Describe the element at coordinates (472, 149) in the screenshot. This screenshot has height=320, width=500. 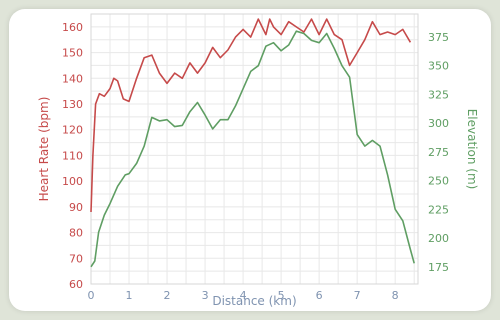
I see `y-axis-right-label: Elevation (m)` at that location.